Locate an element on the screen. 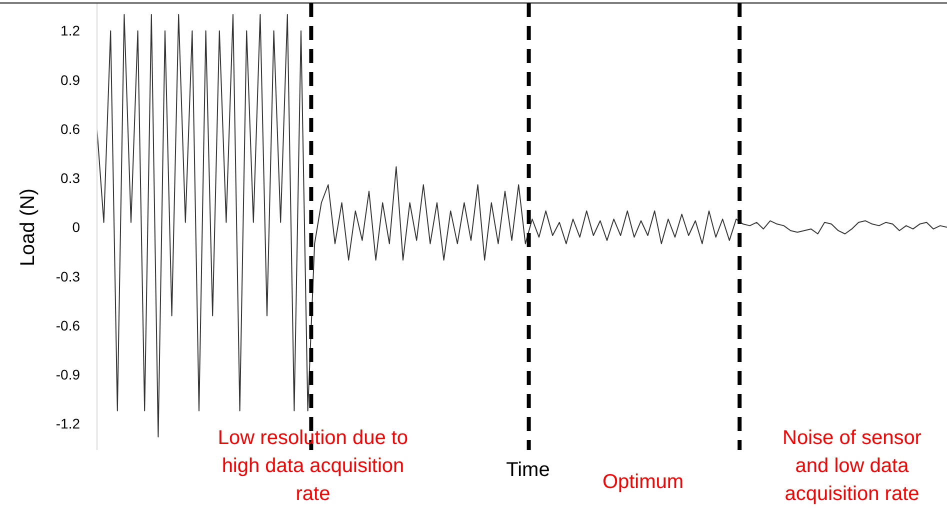  y-tick-label: -0.3 is located at coordinates (68, 276).